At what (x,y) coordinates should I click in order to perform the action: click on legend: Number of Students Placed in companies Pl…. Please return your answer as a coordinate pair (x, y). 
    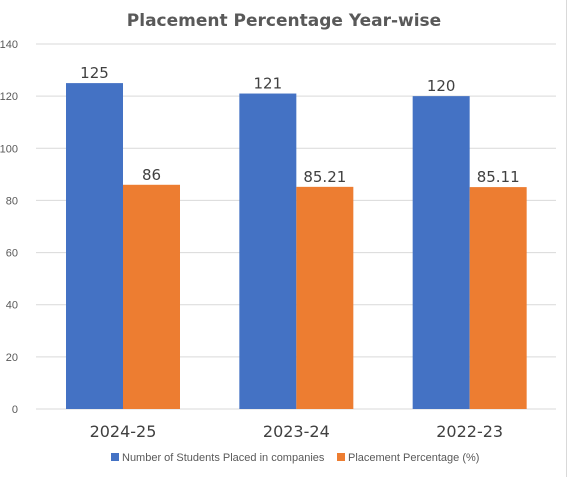
    Looking at the image, I should click on (295, 458).